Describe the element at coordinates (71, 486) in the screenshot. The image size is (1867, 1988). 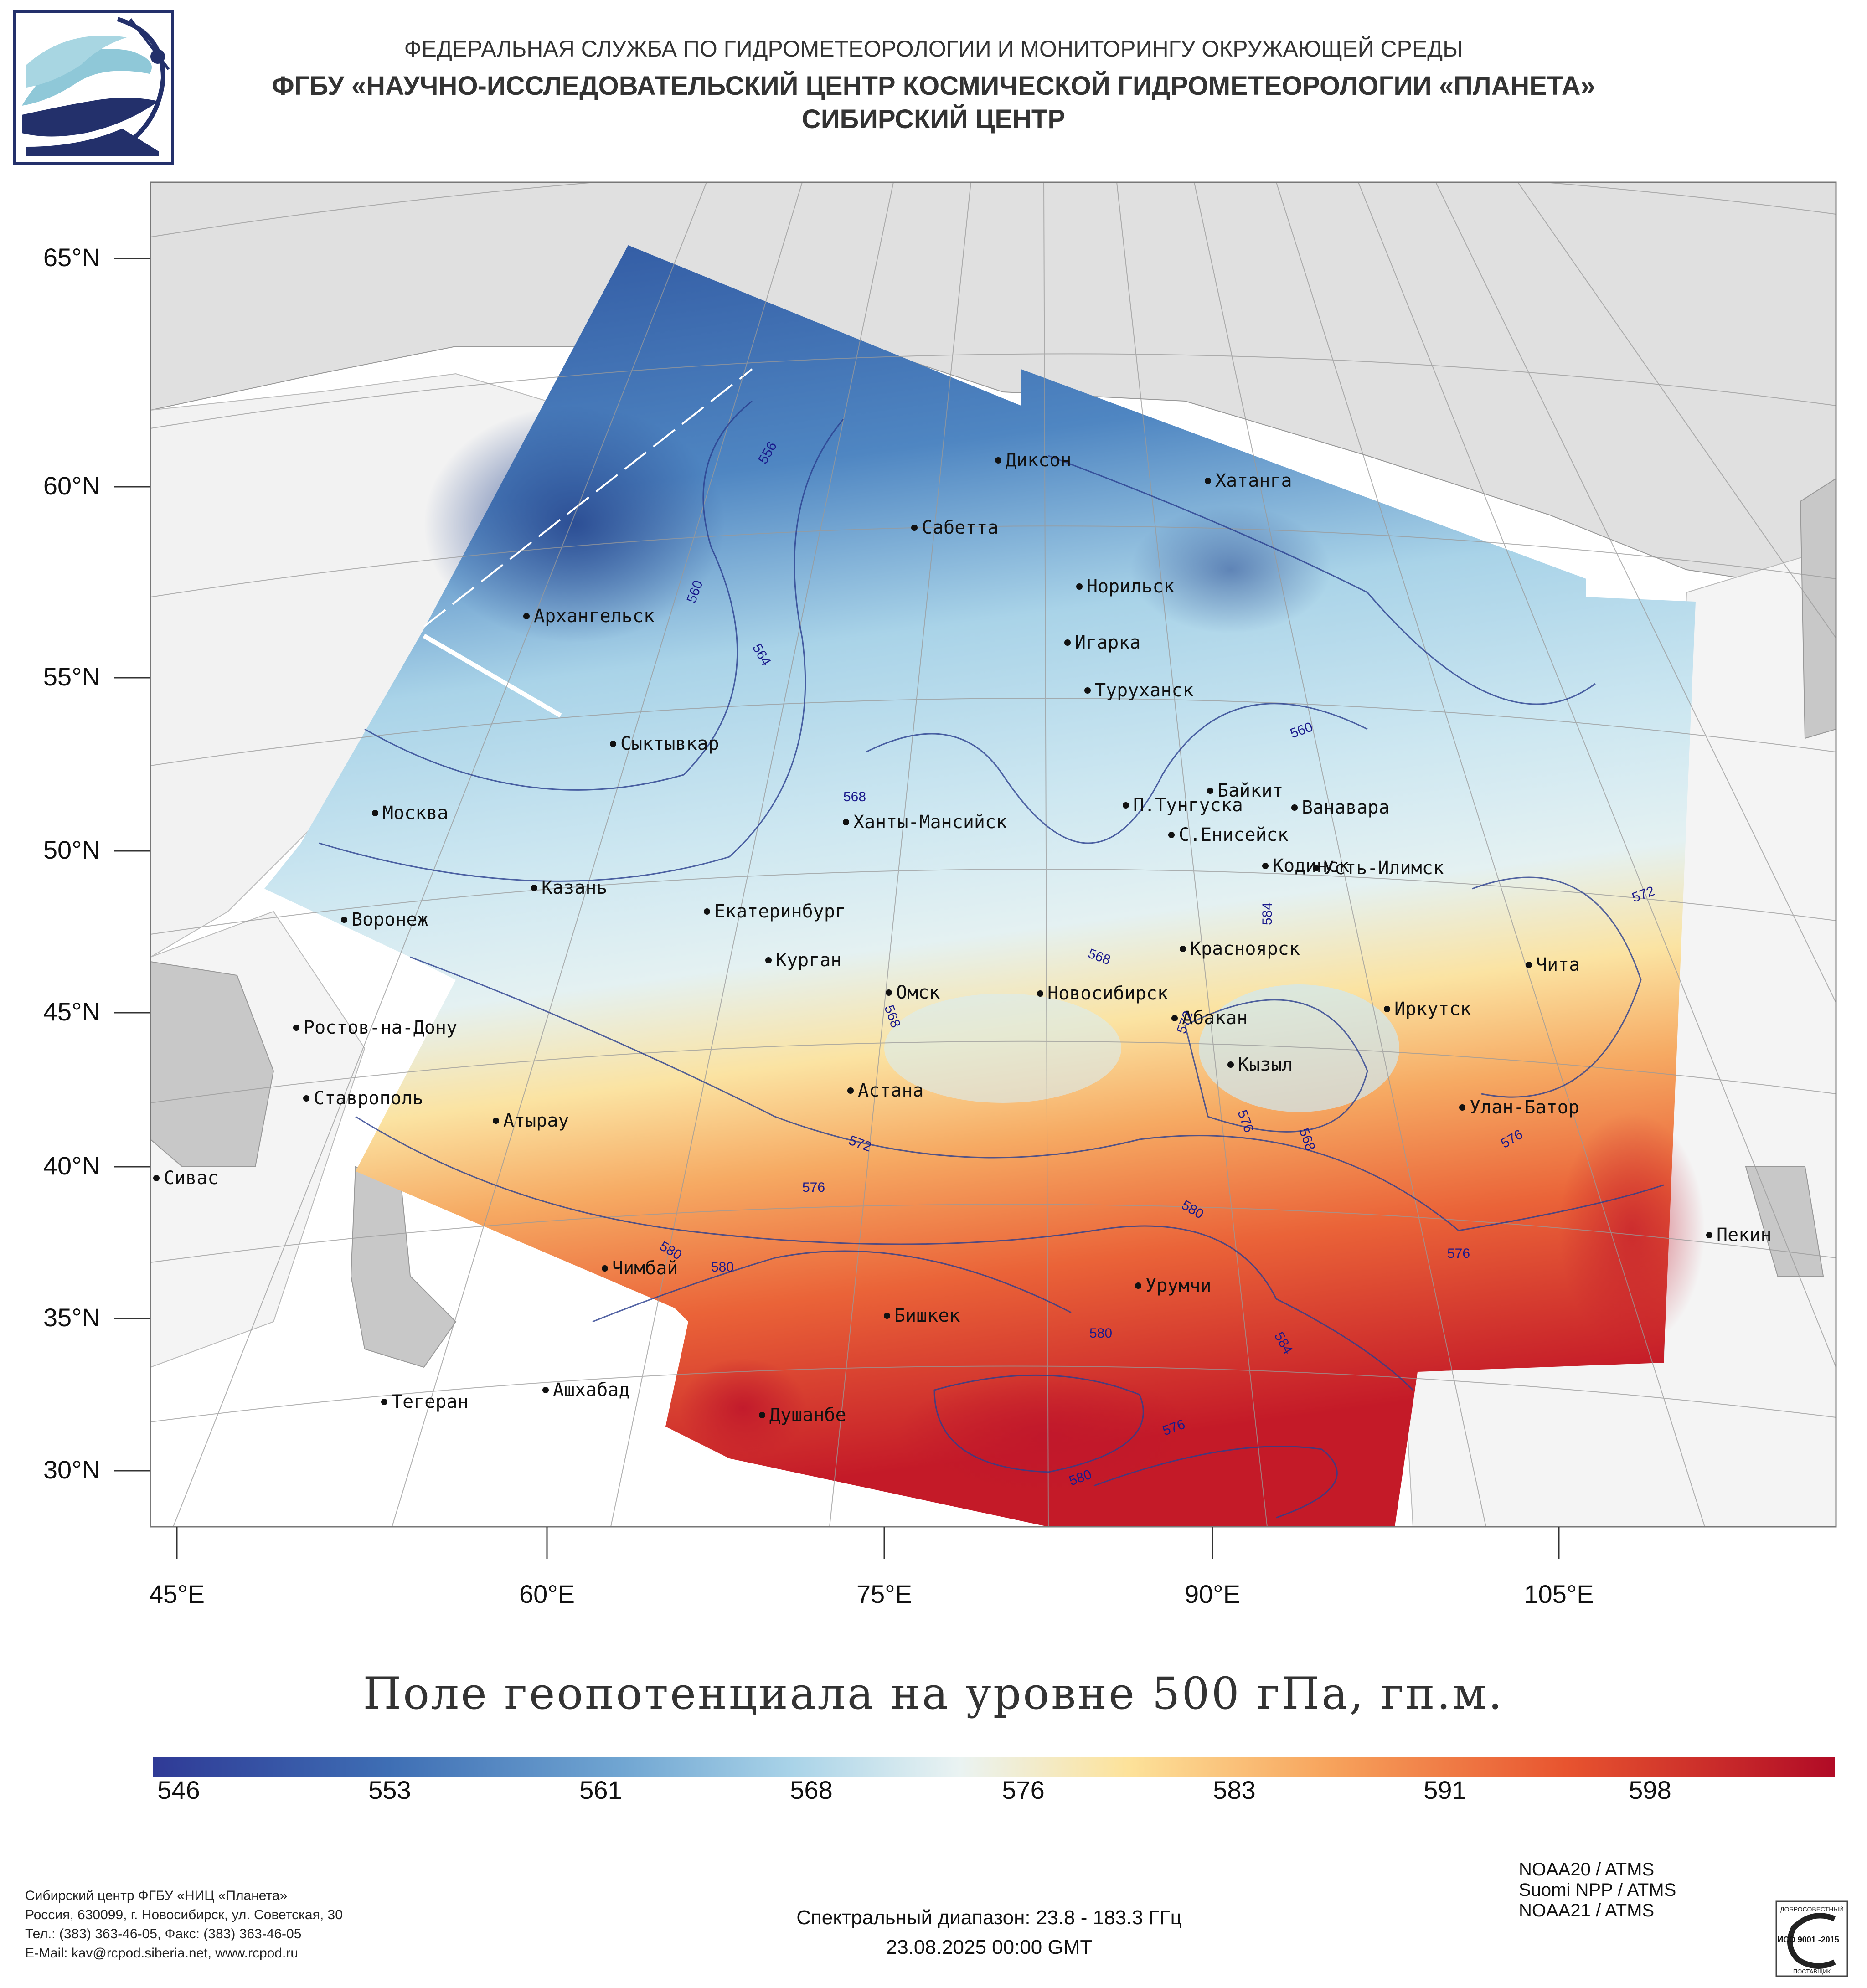
I see `lat-label: 60°N` at that location.